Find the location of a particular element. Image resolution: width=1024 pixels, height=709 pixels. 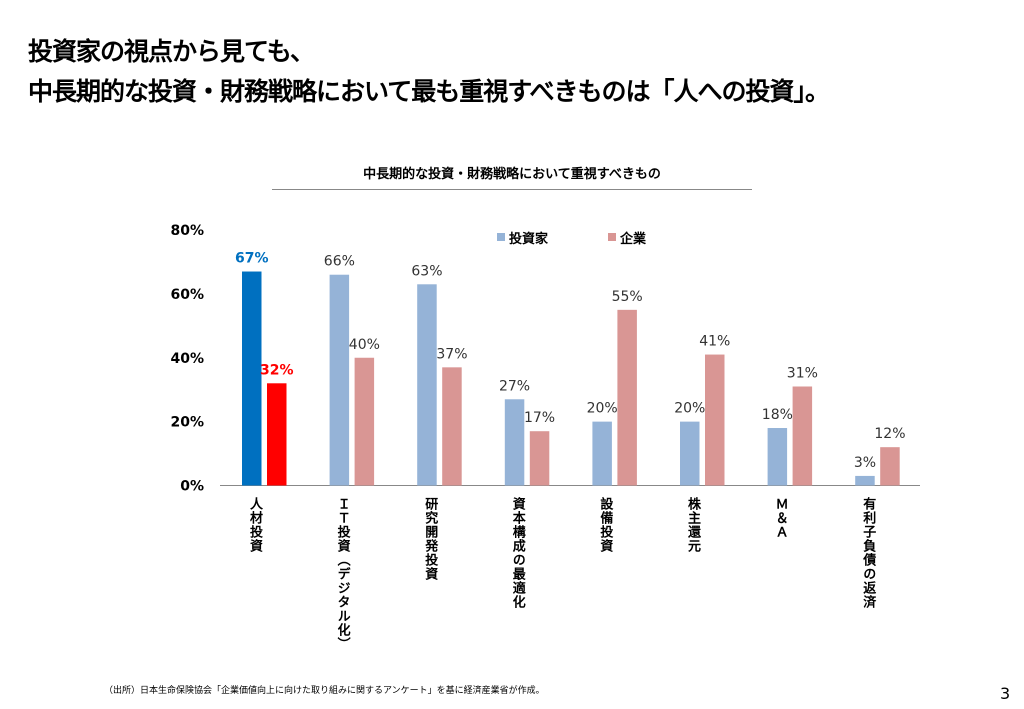

category-label: 研究開発投資 is located at coordinates (430, 539).